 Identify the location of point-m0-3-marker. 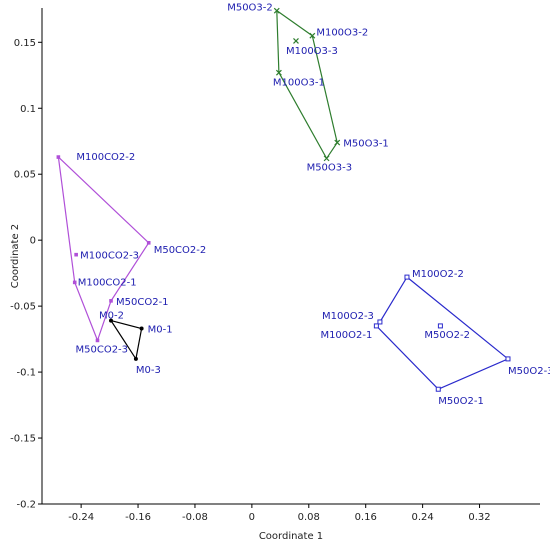
(135, 358).